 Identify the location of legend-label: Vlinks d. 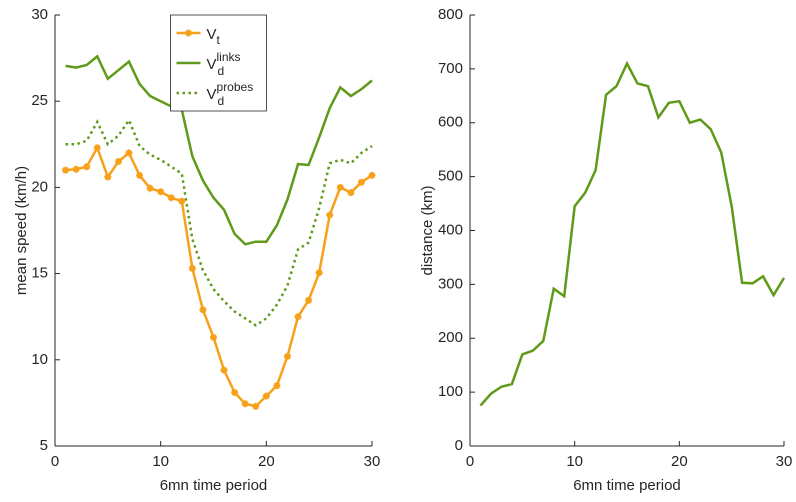
(224, 64).